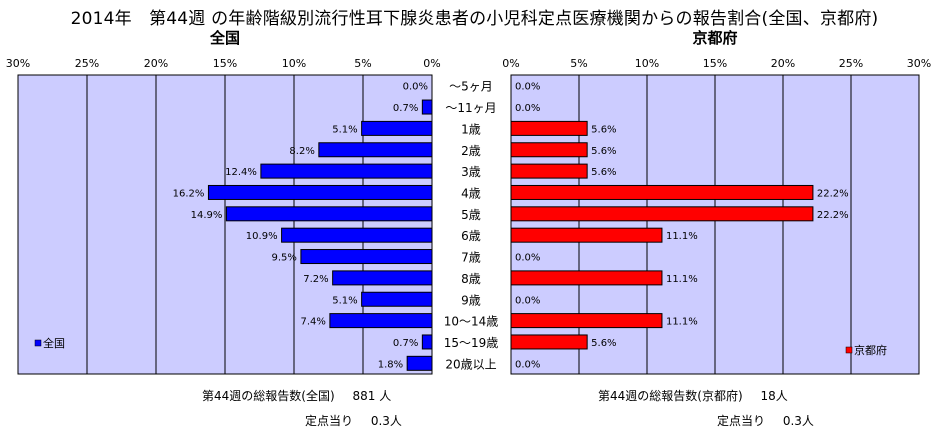 The width and height of the screenshot is (949, 433). What do you see at coordinates (471, 172) in the screenshot?
I see `category-label: 3歳` at bounding box center [471, 172].